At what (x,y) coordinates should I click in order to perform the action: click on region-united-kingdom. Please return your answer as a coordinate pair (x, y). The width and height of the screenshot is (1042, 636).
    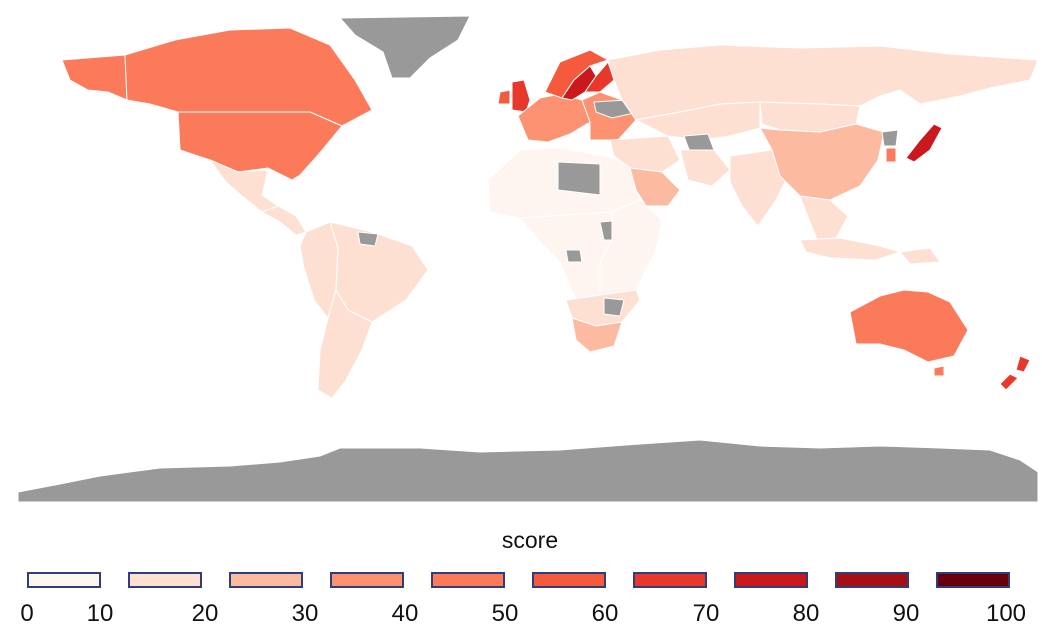
    Looking at the image, I should click on (521, 96).